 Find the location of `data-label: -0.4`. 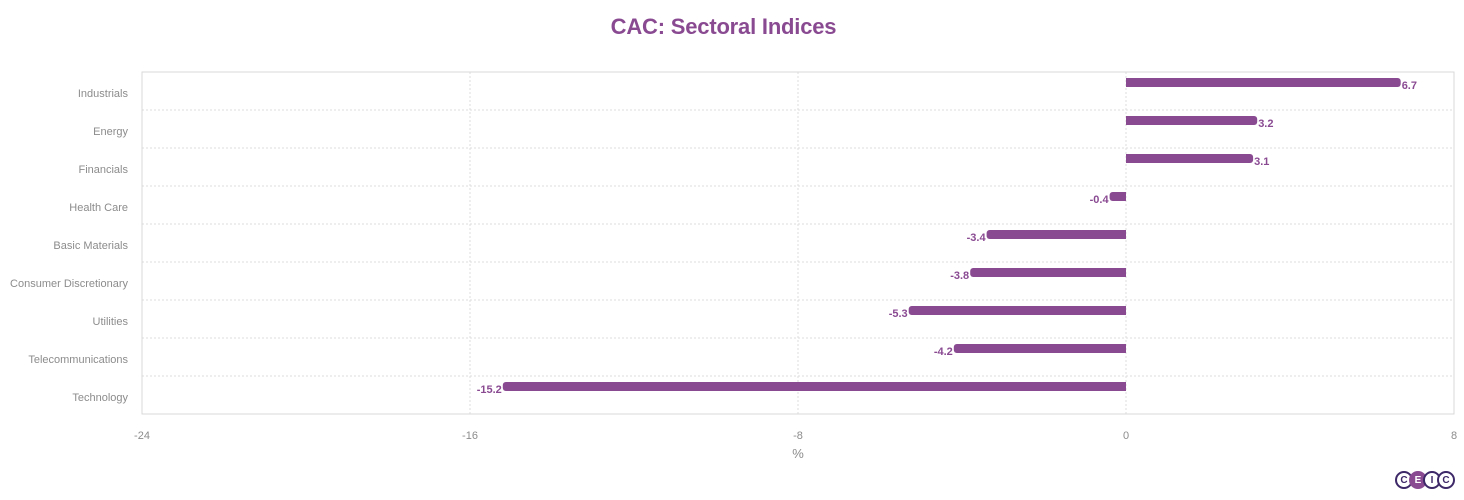

data-label: -0.4 is located at coordinates (1100, 200).